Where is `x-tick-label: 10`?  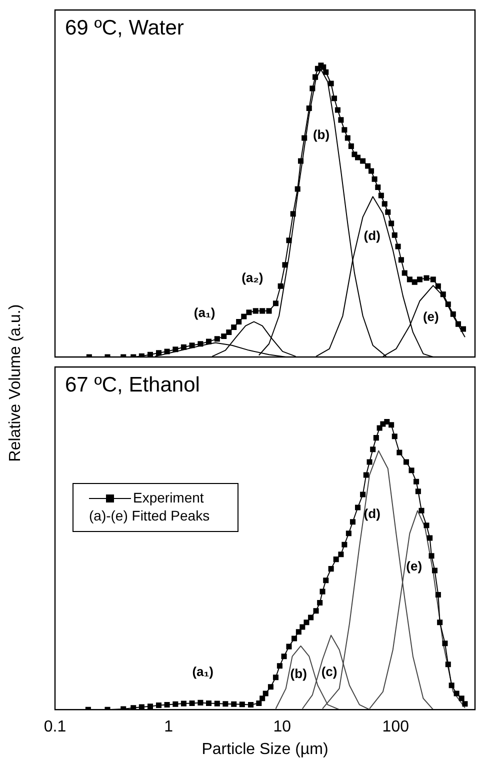
x-tick-label: 10 is located at coordinates (282, 727).